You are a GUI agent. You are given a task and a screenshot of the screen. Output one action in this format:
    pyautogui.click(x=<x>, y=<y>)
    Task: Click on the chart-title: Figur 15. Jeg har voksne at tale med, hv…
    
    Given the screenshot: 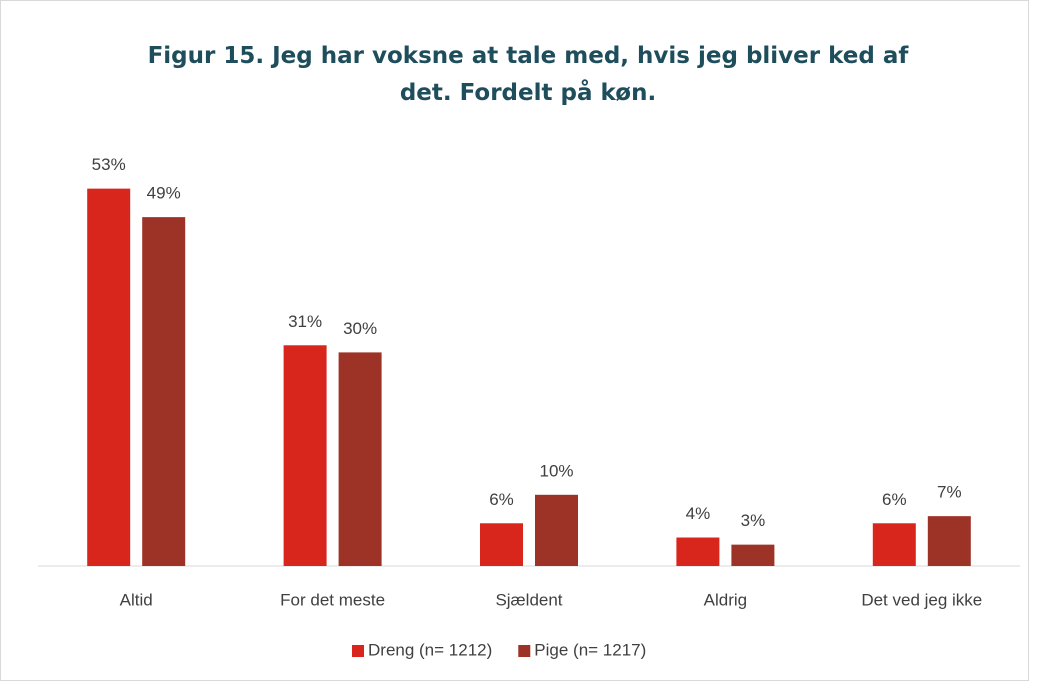 What is the action you would take?
    pyautogui.click(x=528, y=74)
    